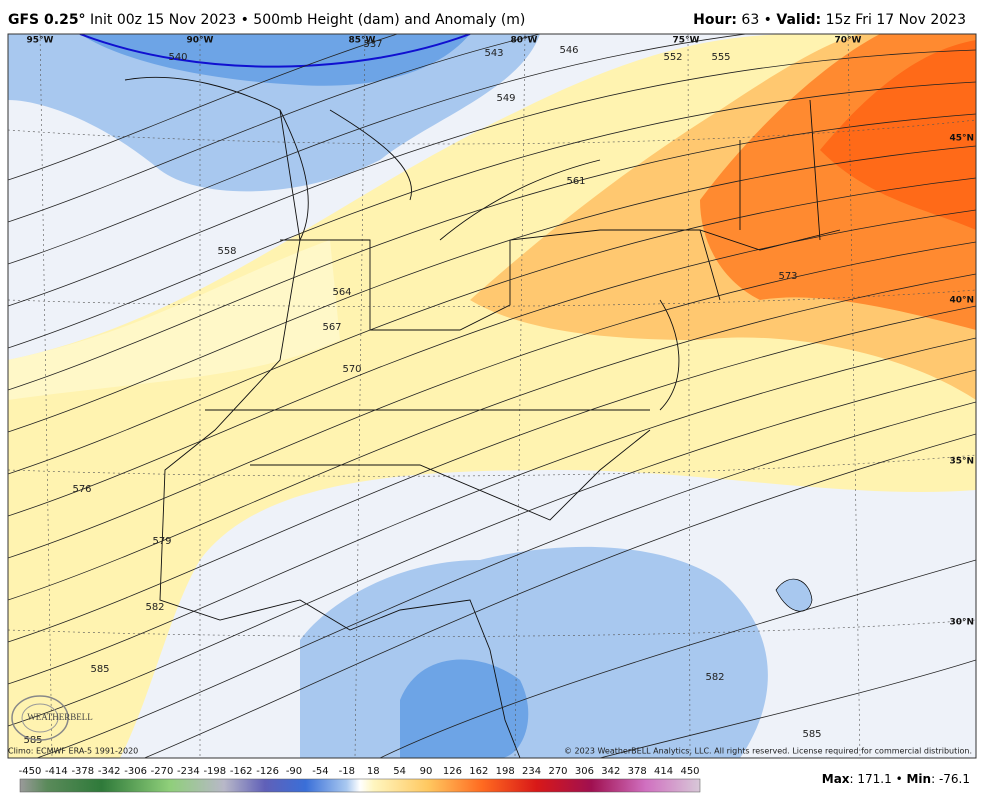  What do you see at coordinates (464, 708) in the screenshot?
I see `anomaly-blue-south-deep` at bounding box center [464, 708].